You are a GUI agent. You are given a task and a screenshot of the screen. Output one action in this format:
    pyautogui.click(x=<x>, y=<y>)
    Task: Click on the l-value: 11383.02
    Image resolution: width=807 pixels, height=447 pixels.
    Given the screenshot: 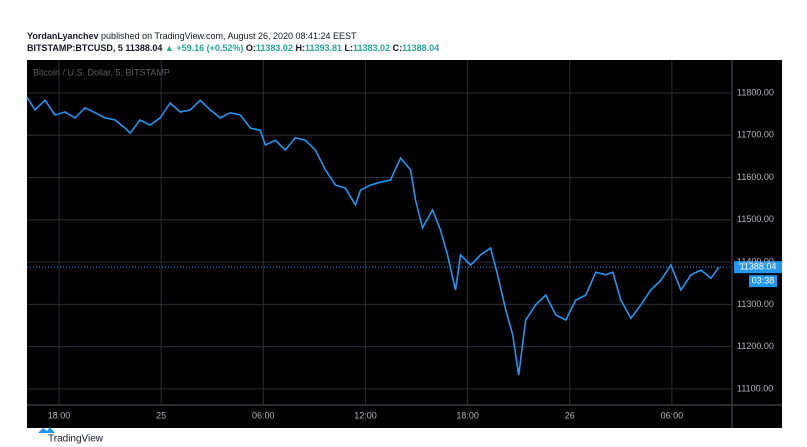 What is the action you would take?
    pyautogui.click(x=371, y=48)
    